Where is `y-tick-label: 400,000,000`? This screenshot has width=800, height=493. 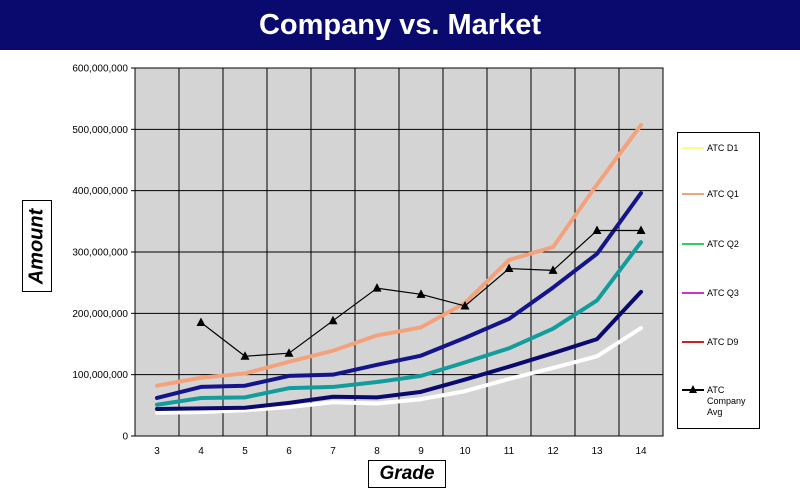
y-tick-label: 400,000,000 is located at coordinates (100, 191).